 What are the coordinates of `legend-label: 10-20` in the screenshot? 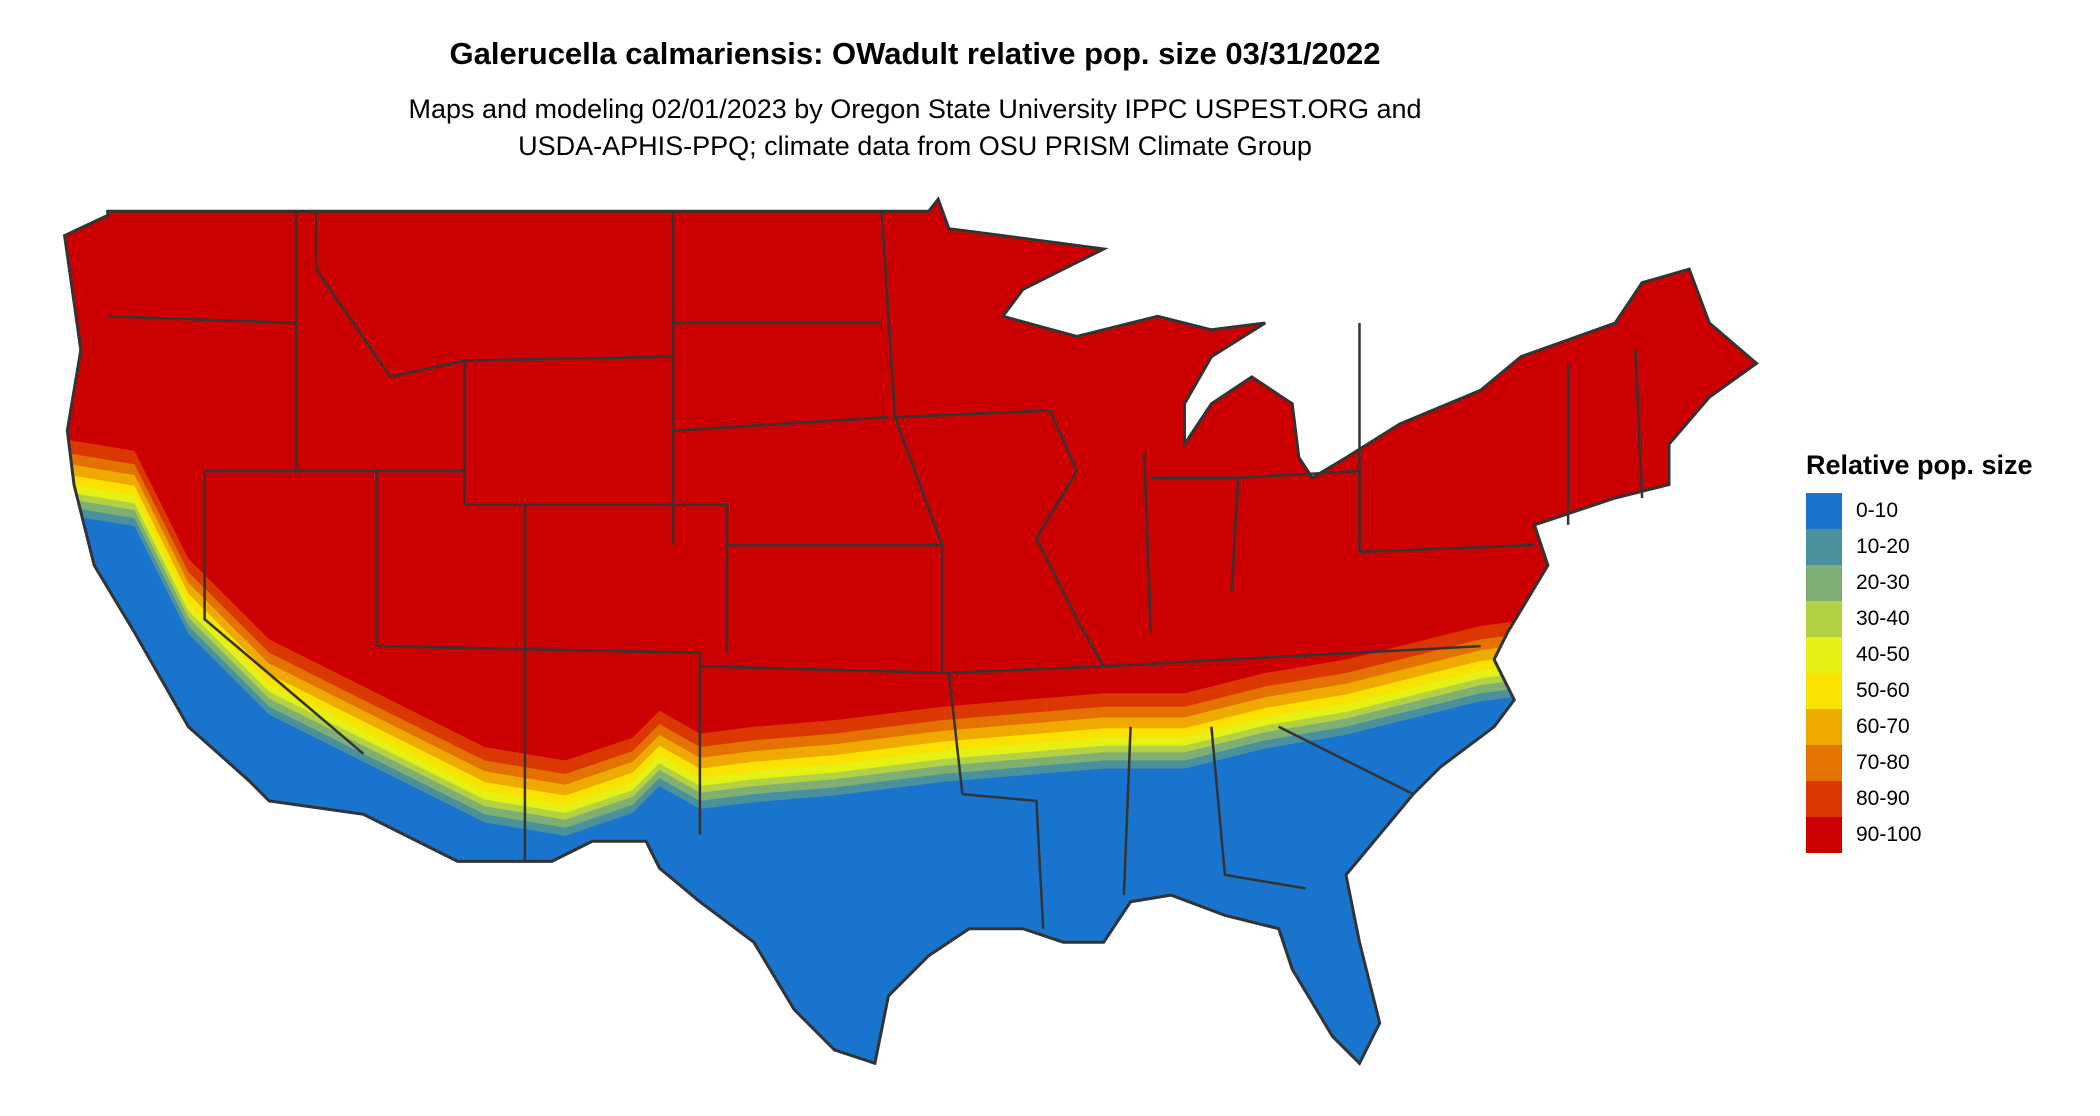 It's located at (1883, 546).